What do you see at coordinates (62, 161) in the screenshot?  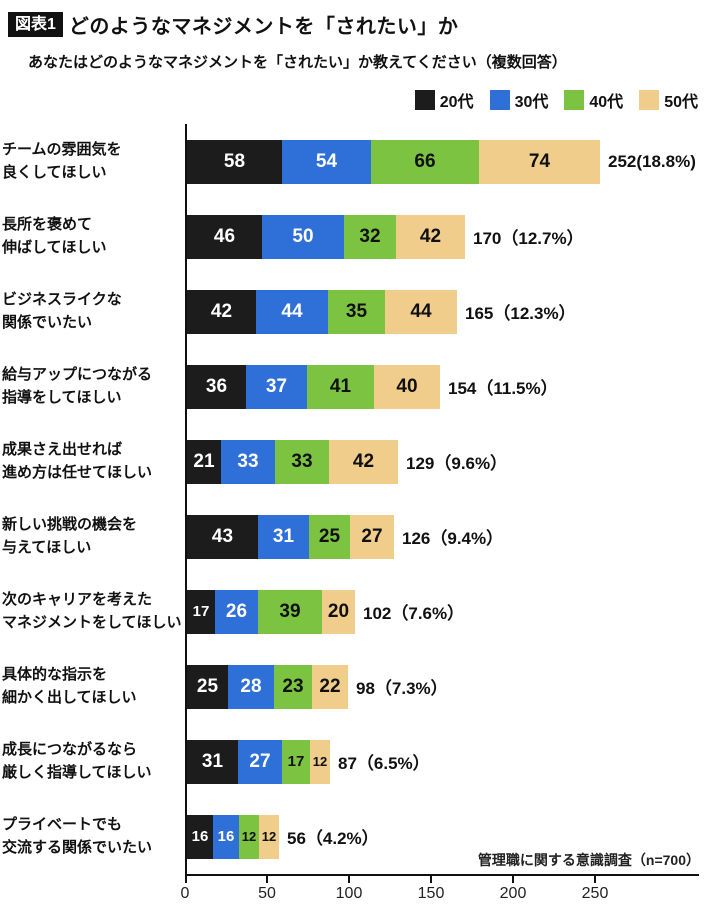 I see `category-label: チームの雰囲気を 良くしてほしい` at bounding box center [62, 161].